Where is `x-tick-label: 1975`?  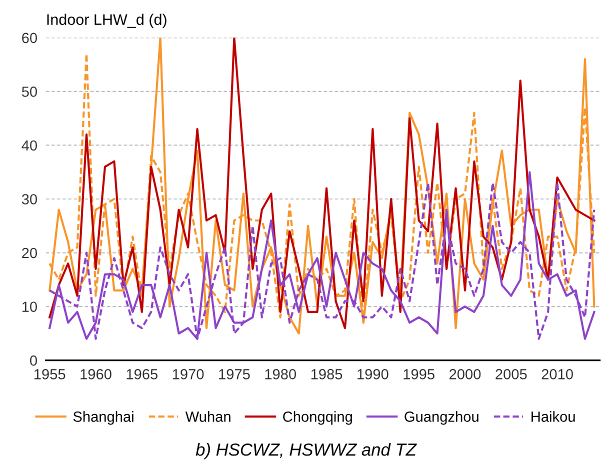
x-tick-label: 1975 is located at coordinates (234, 374).